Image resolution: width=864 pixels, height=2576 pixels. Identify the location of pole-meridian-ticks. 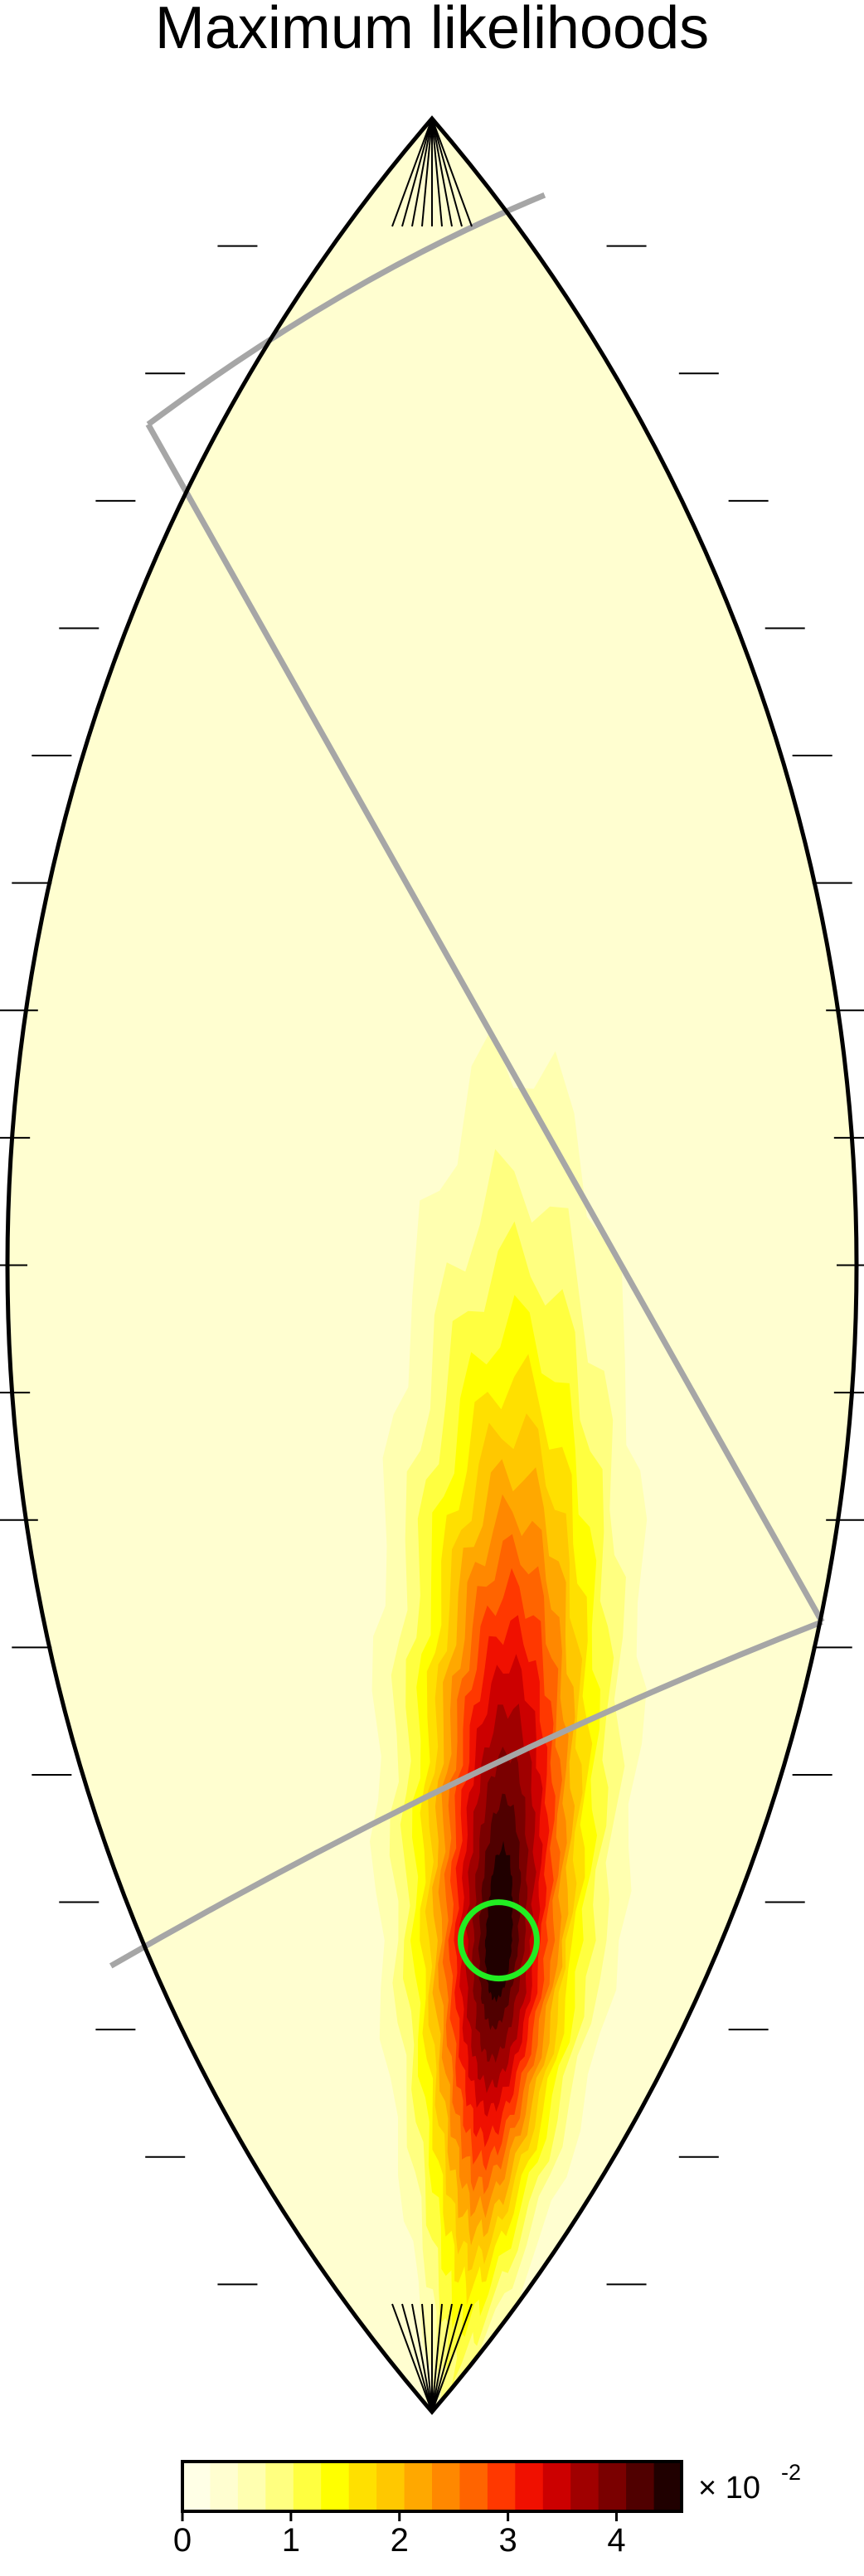
(432, 1265).